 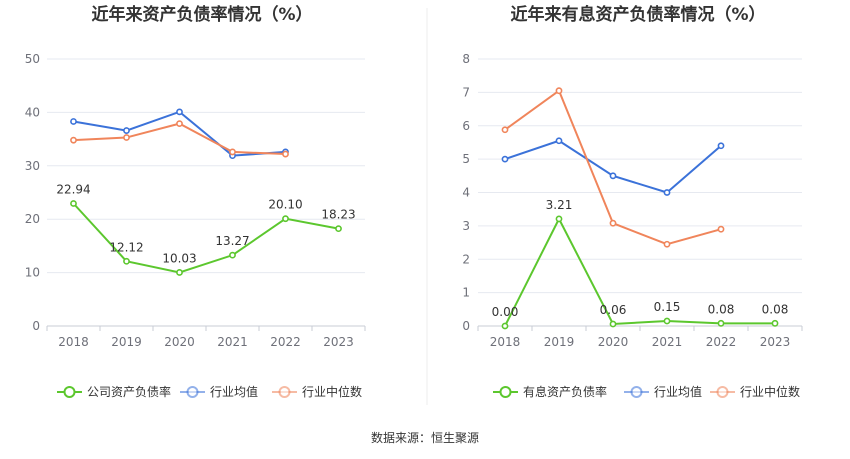 I want to click on data-label: 18.23, so click(x=338, y=215).